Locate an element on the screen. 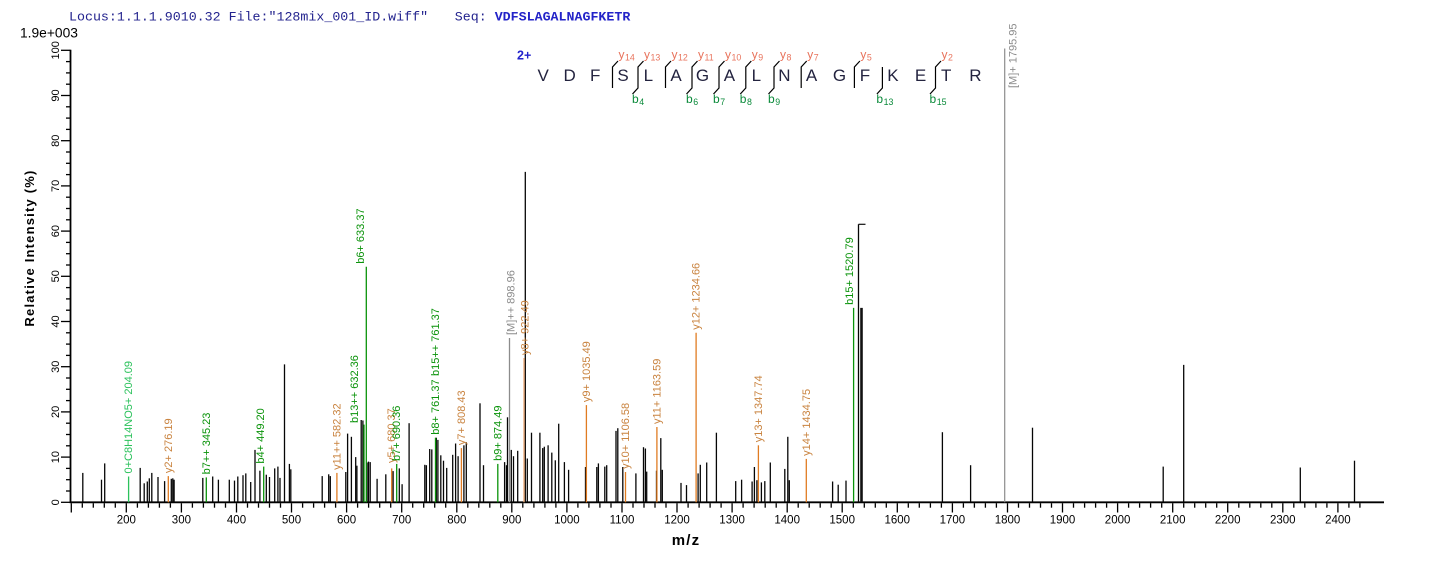 The image size is (1436, 567). svg-text: 80 is located at coordinates (56, 141).